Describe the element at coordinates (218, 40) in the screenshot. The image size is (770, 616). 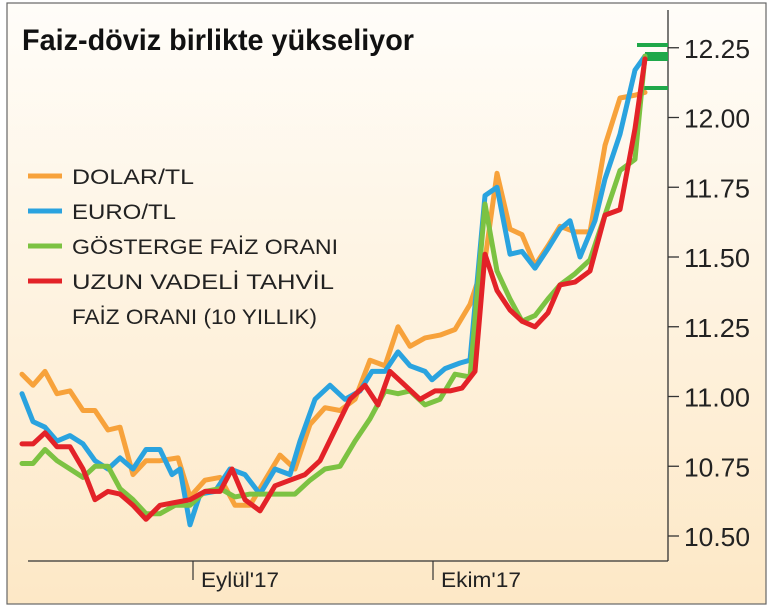
I see `chart-title: Faiz-döviz birlikte yükseliyor` at that location.